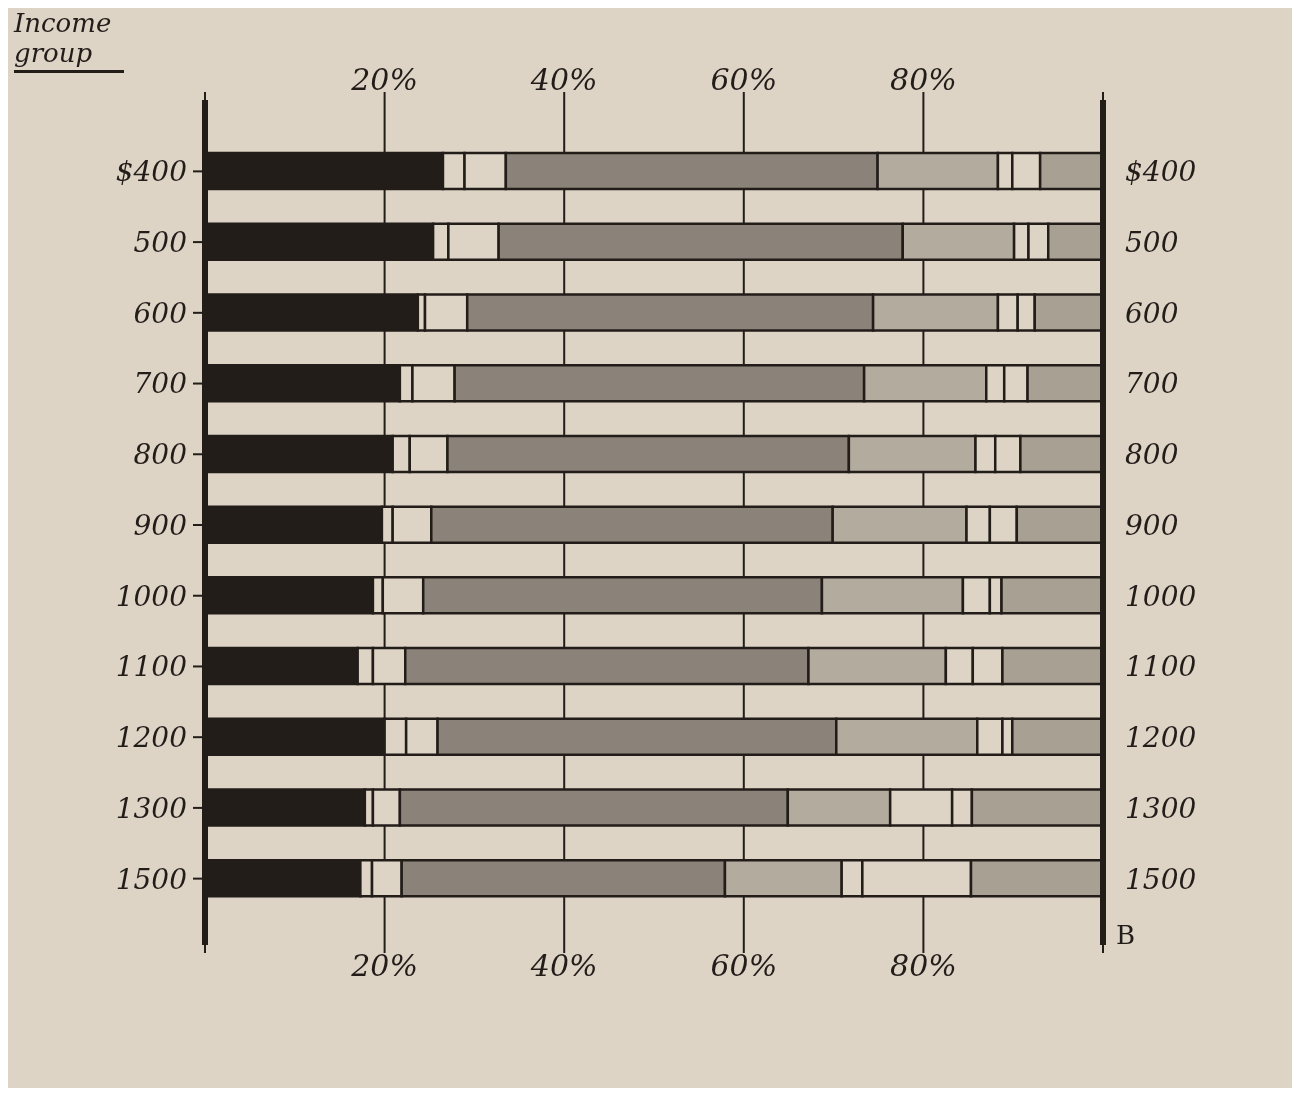 The height and width of the screenshot is (1096, 1300). Describe the element at coordinates (160, 525) in the screenshot. I see `y-tick-label: 900` at that location.